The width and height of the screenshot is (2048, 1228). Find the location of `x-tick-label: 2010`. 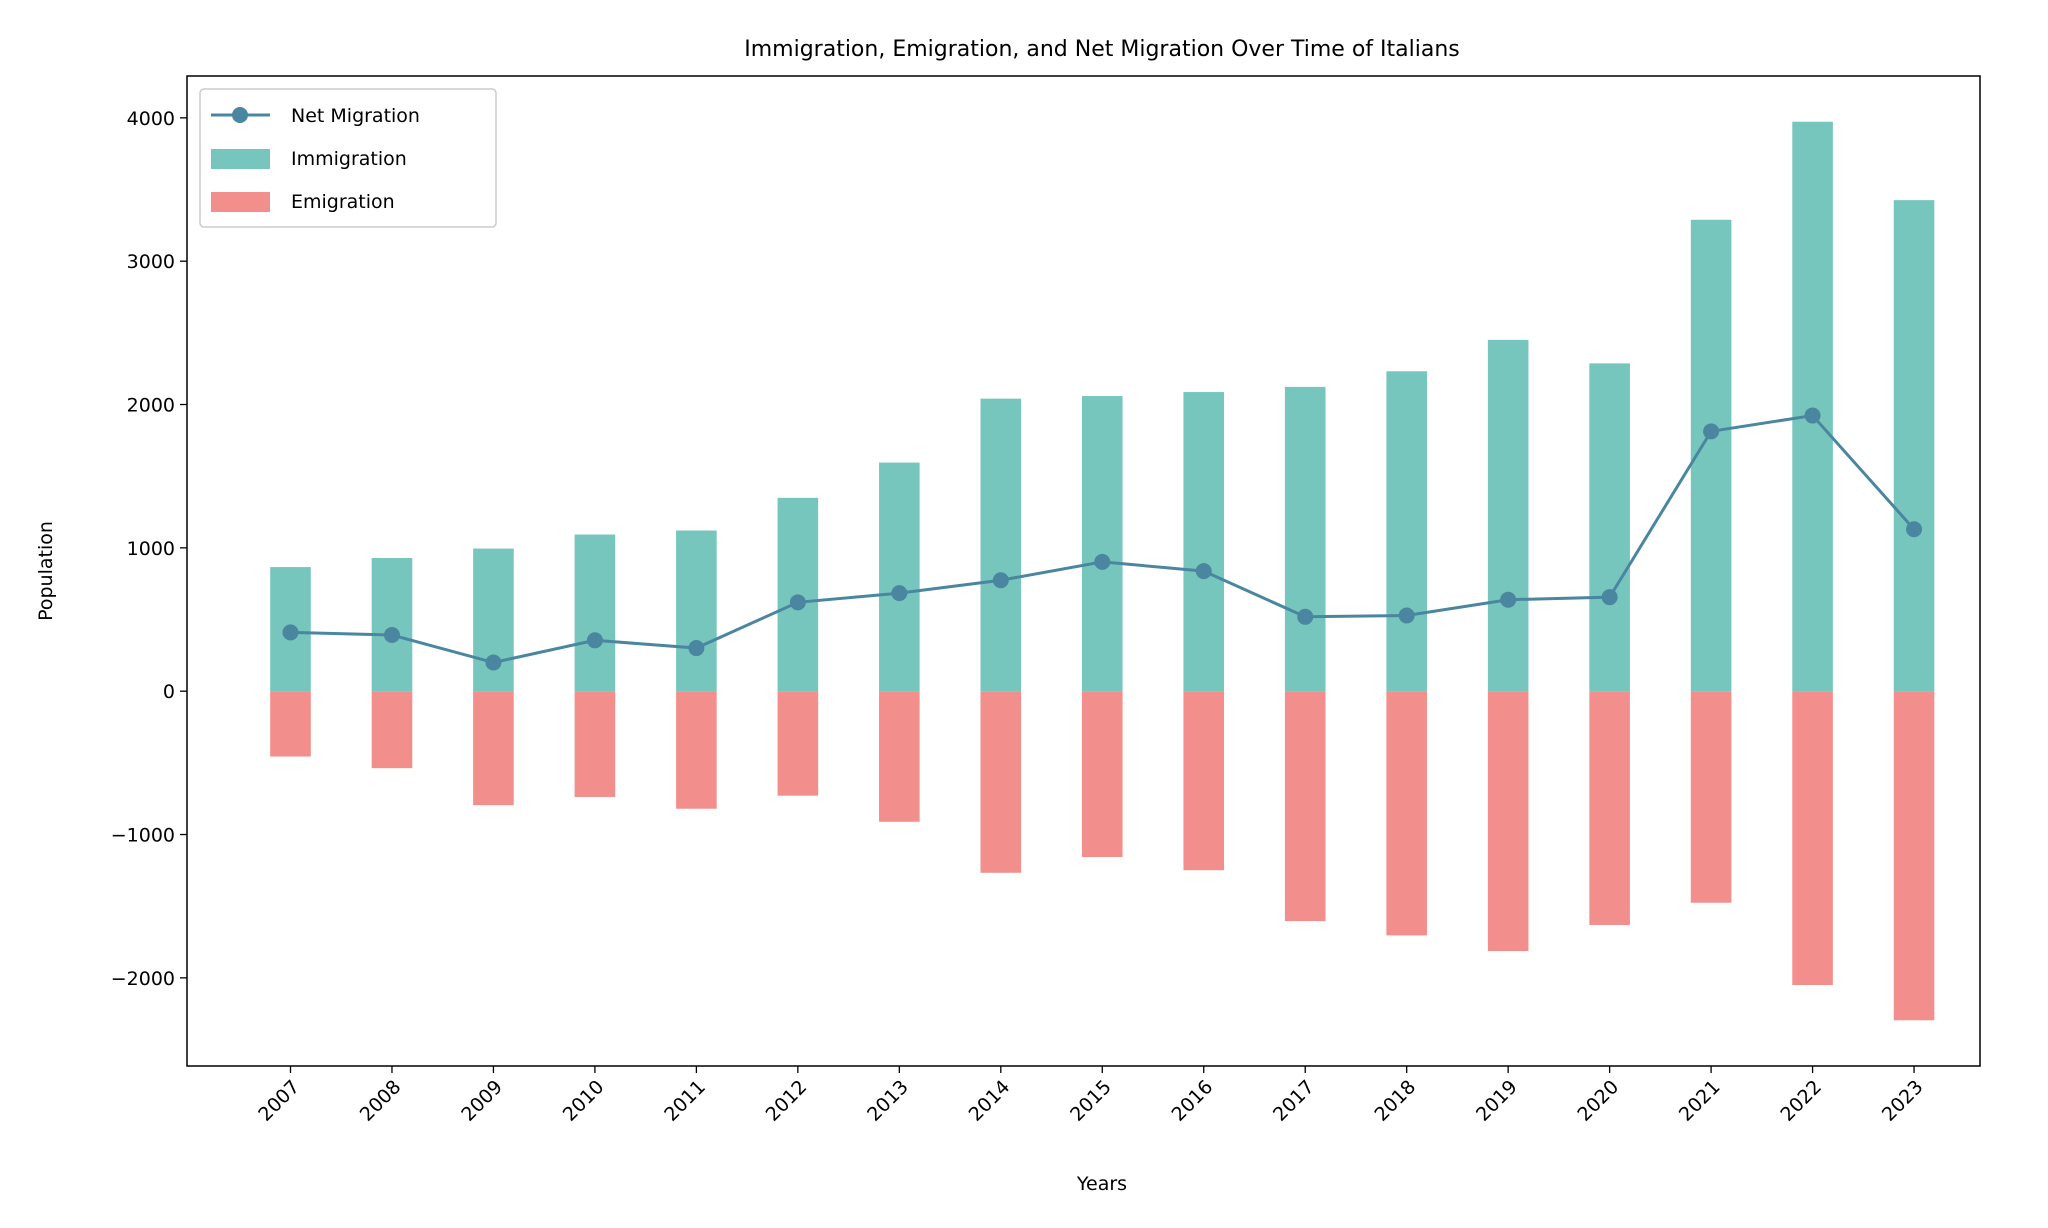

x-tick-label: 2010 is located at coordinates (584, 1101).